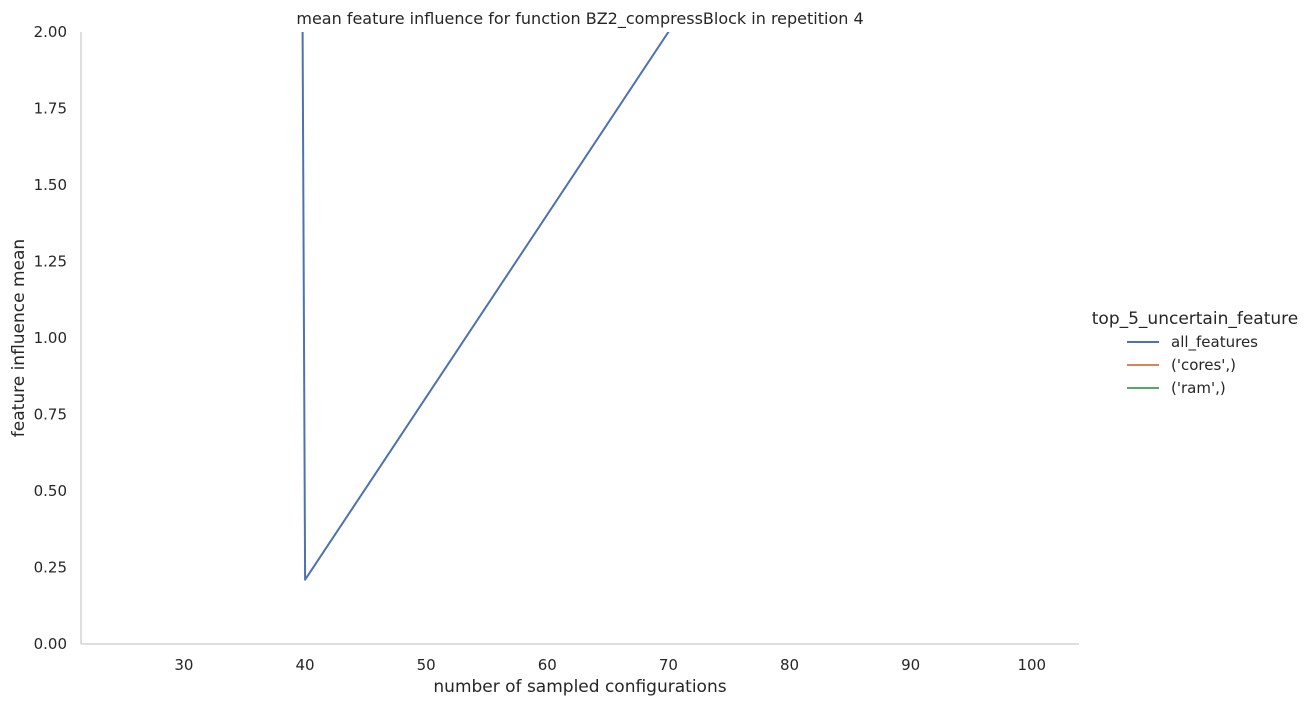 The image size is (1308, 706). What do you see at coordinates (1198, 388) in the screenshot?
I see `legend-label: ('ram',)` at bounding box center [1198, 388].